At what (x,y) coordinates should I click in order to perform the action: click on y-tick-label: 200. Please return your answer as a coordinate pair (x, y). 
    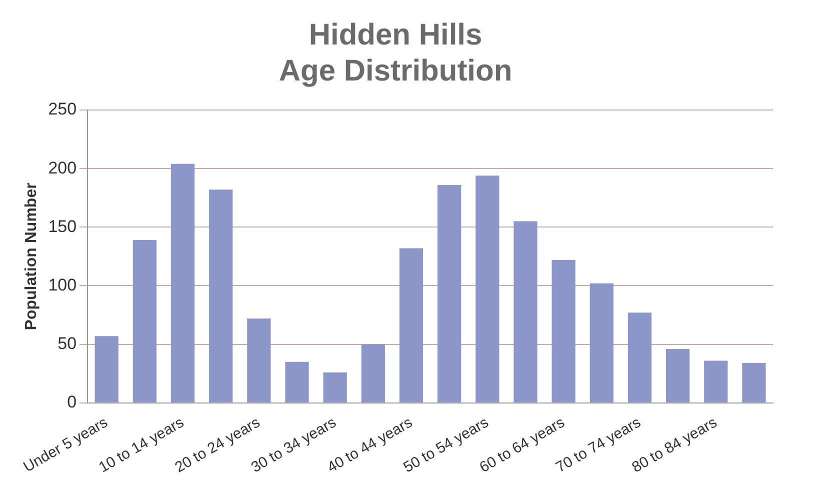
    Looking at the image, I should click on (62, 168).